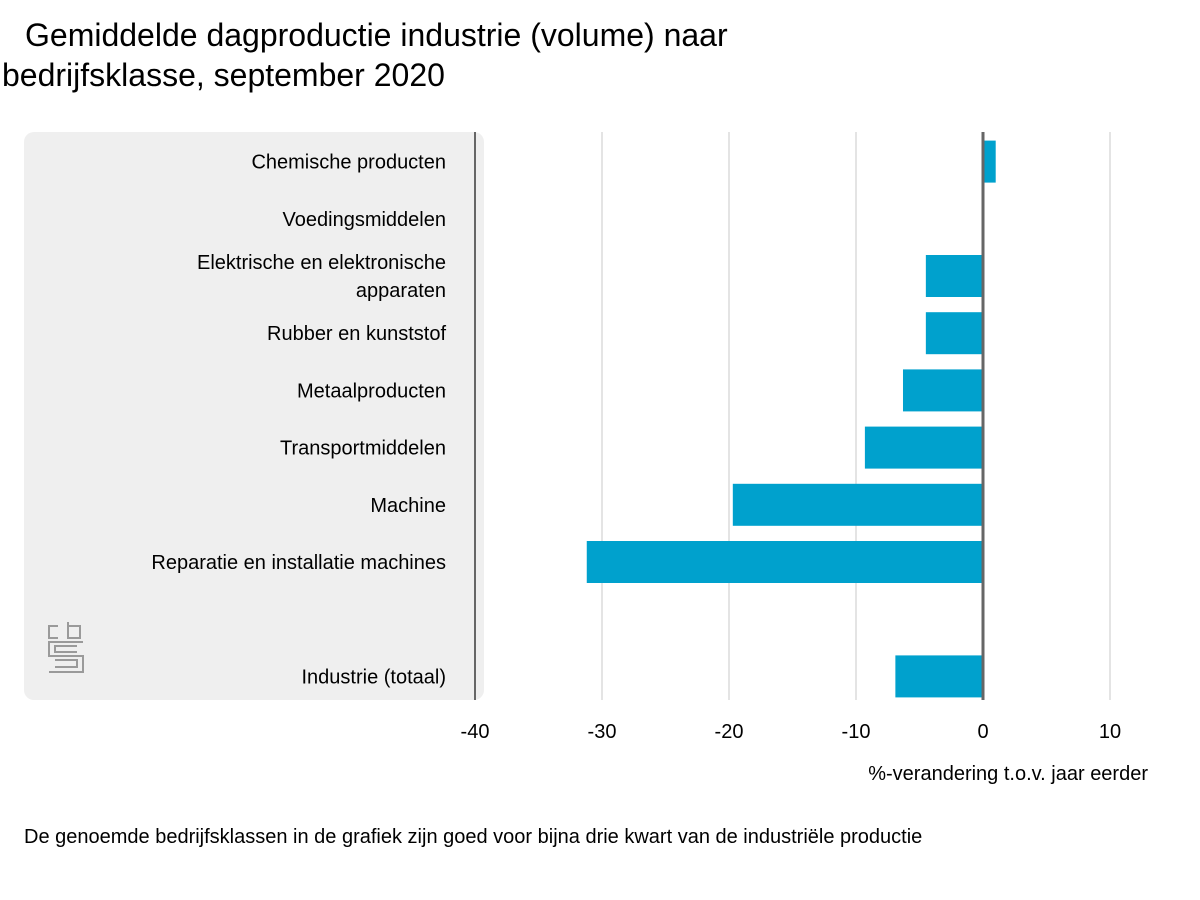 The image size is (1200, 900). I want to click on x-tick-label: -30, so click(602, 732).